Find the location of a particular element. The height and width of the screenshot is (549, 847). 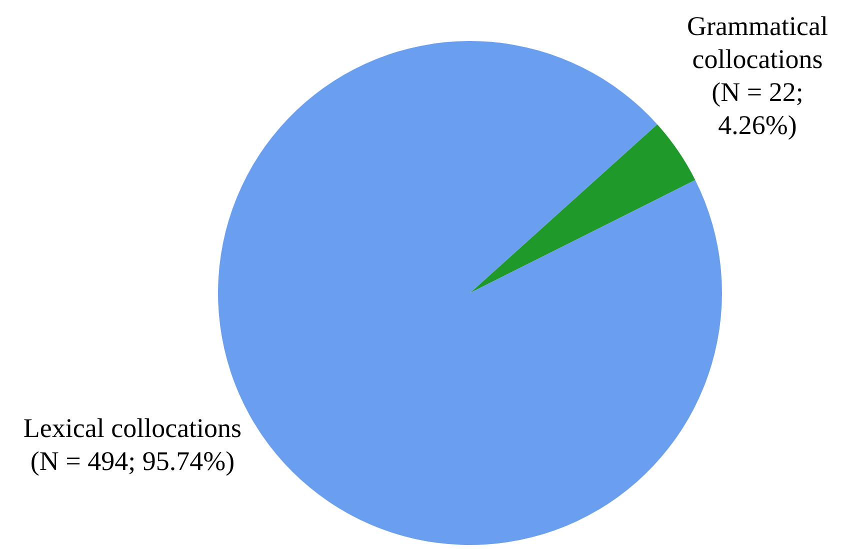

data-label: (N = 494; 95.74%) is located at coordinates (132, 461).